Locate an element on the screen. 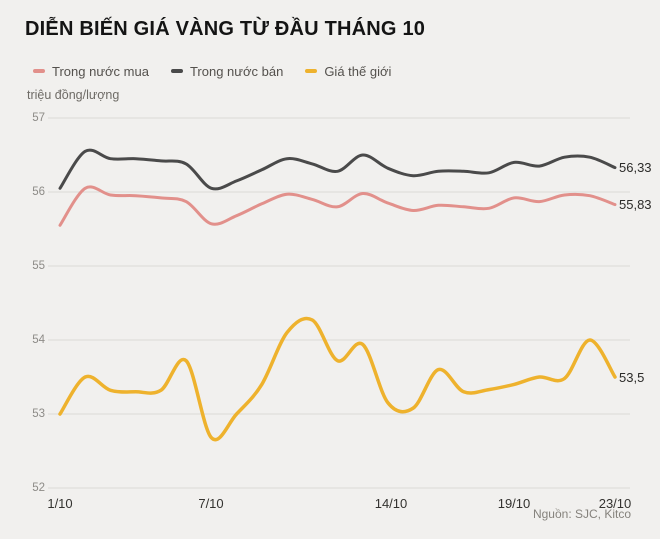 The width and height of the screenshot is (660, 539). xtick-23-10: 23/10 is located at coordinates (615, 503).